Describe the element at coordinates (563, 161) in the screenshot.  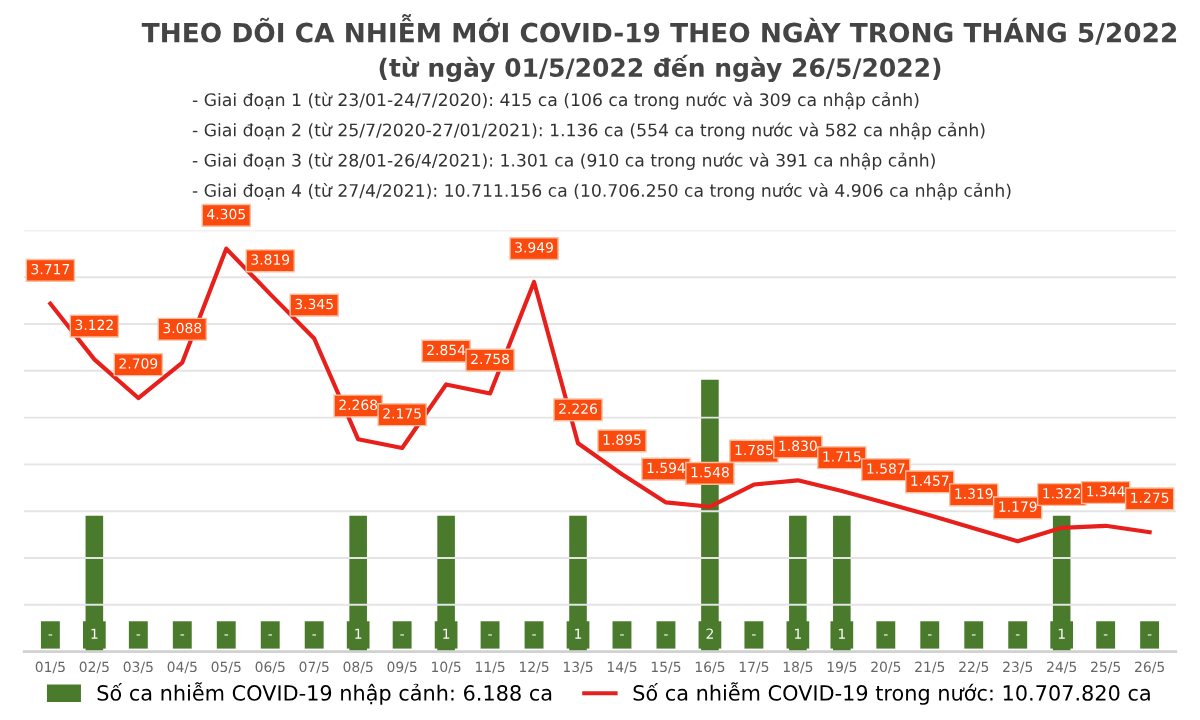
I see `text: - Giai đoạn 3 (từ 28/01-26/4/2021): 1.301 ca (910 ca trong nước và 391 ca nhập cảnh)` at that location.